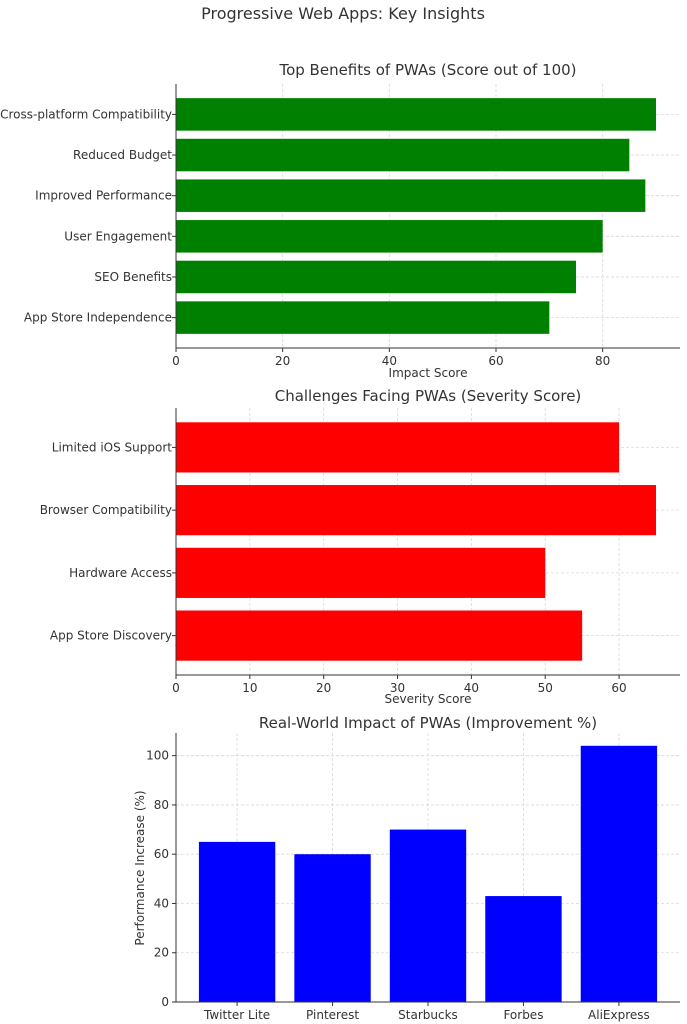 The height and width of the screenshot is (1024, 687). What do you see at coordinates (111, 636) in the screenshot?
I see `challenges-category-label: App Store Discovery` at bounding box center [111, 636].